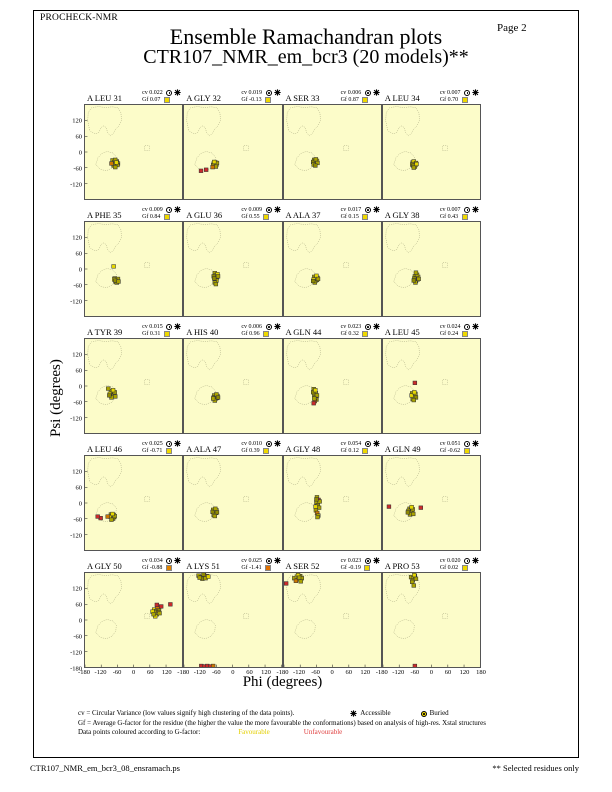 Image resolution: width=612 pixels, height=792 pixels. I want to click on gf-line: Gf 0.84, so click(156, 217).